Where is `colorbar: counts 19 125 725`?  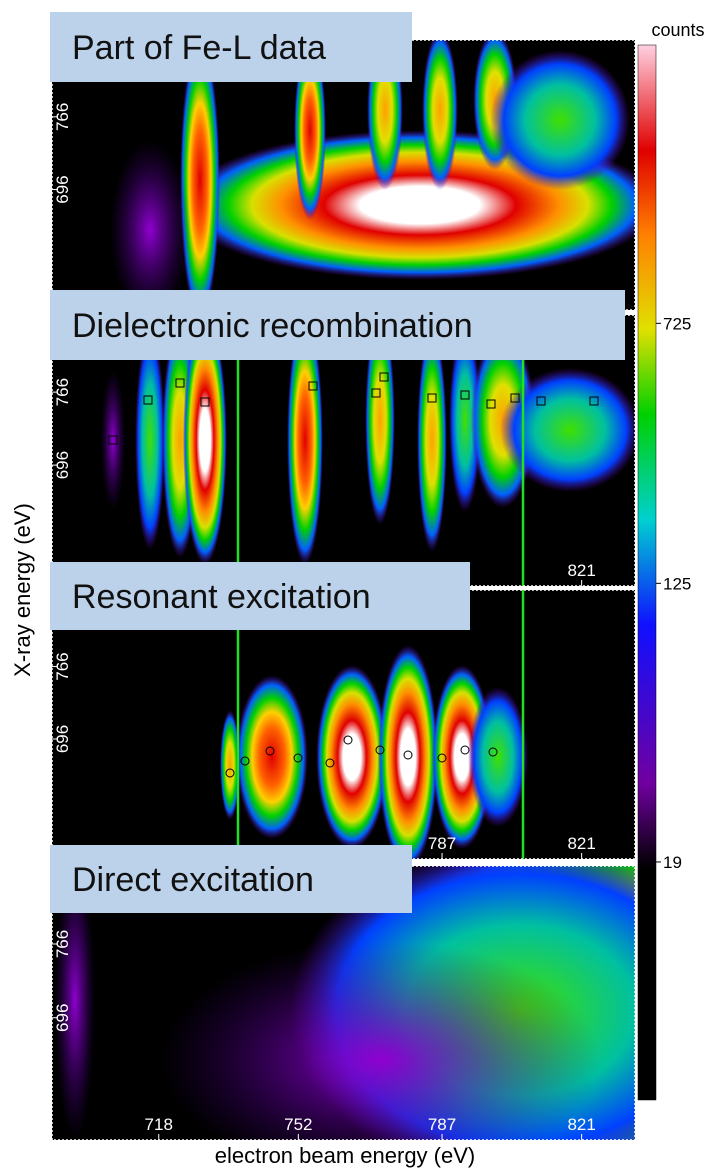
colorbar: counts 19 125 725 is located at coordinates (671, 560).